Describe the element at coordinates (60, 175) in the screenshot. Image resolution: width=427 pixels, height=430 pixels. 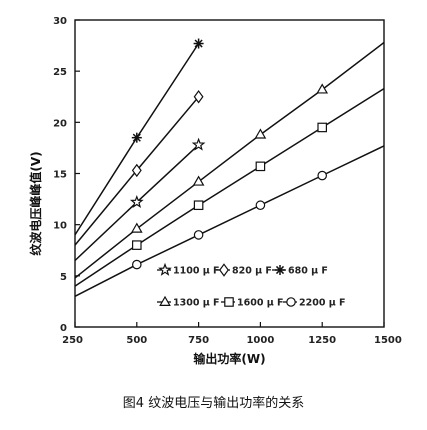
I see `y-tick-label: 15` at that location.